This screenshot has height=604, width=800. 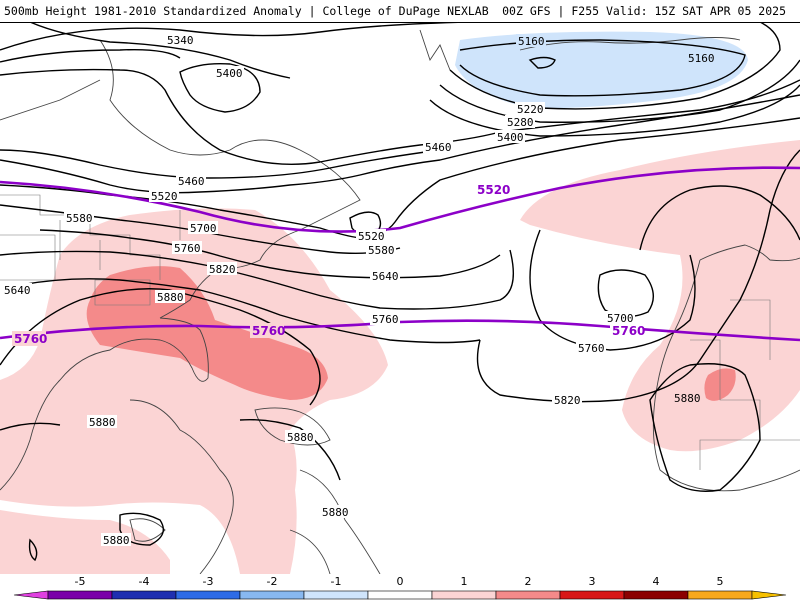 I want to click on contour-label: 5220, so click(x=530, y=109).